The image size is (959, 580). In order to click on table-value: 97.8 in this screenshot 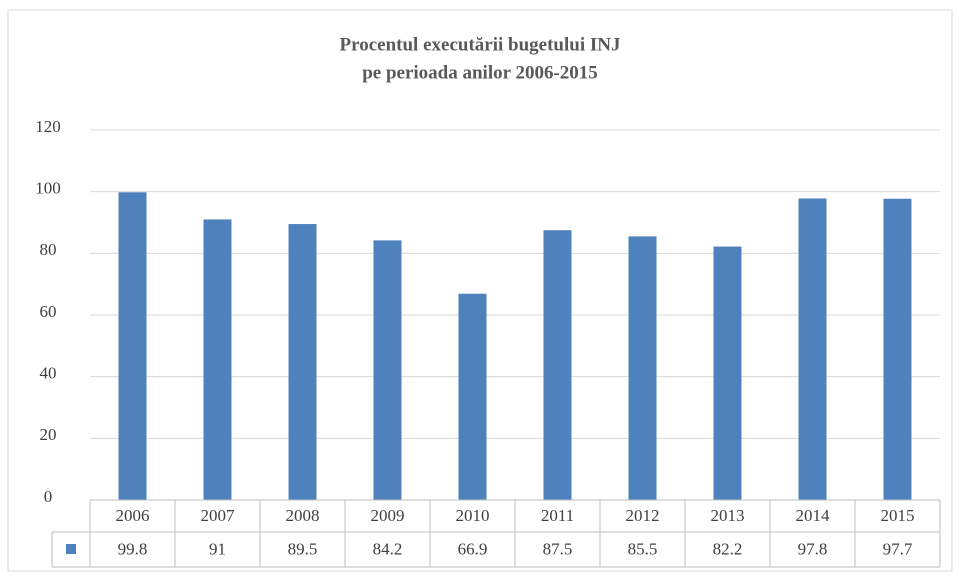, I will do `click(813, 548)`.